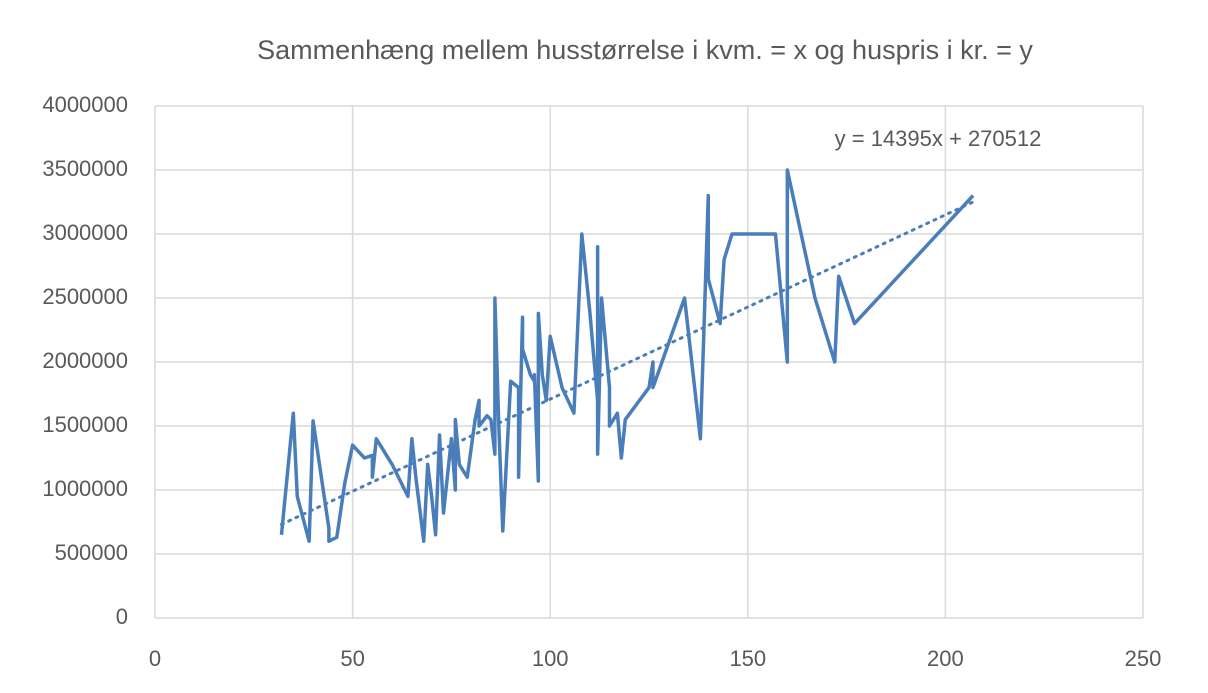 The width and height of the screenshot is (1208, 693). I want to click on x-tick-label: 100, so click(550, 658).